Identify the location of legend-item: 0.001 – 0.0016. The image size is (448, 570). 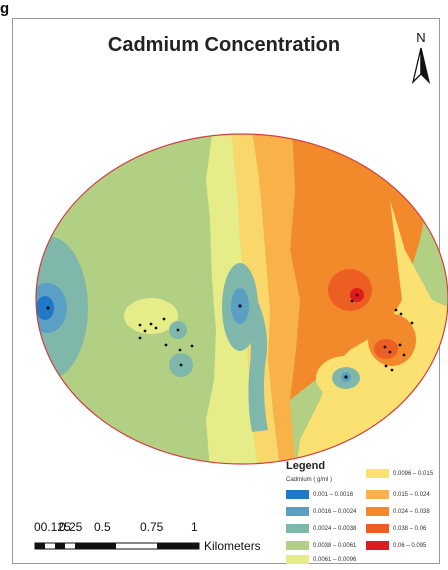
(319, 494).